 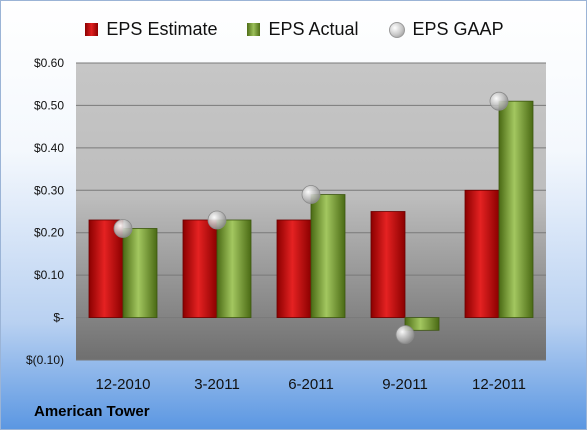 What do you see at coordinates (49, 148) in the screenshot?
I see `y-tick-label: $0.40` at bounding box center [49, 148].